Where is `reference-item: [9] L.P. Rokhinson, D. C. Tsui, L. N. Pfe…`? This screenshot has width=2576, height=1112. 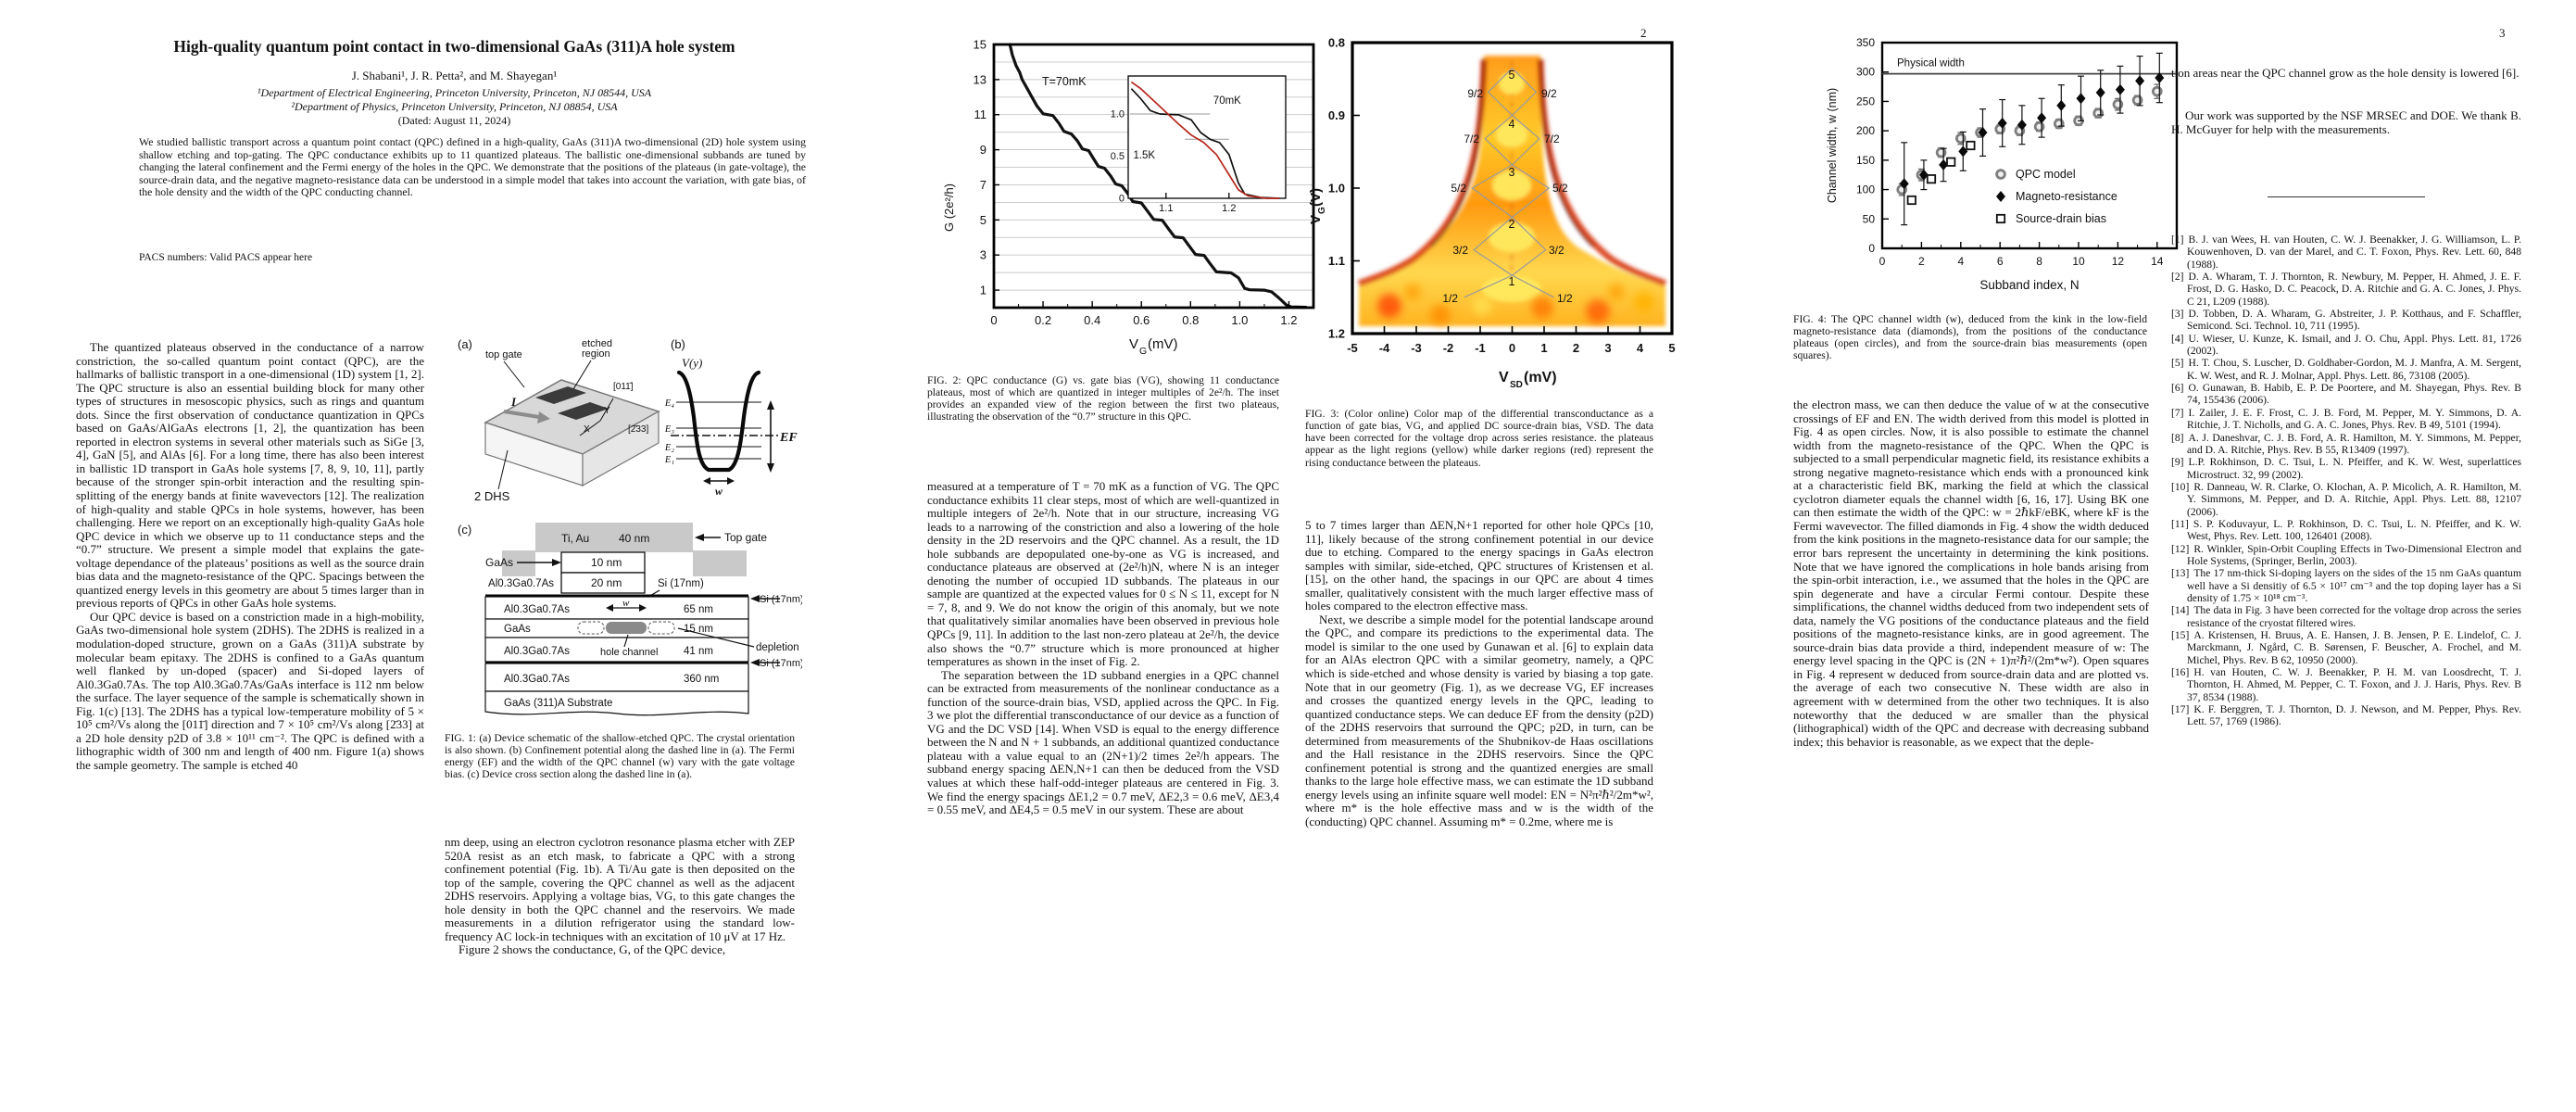 reference-item: [9] L.P. Rokhinson, D. C. Tsui, L. N. Pfe… is located at coordinates (2346, 468).